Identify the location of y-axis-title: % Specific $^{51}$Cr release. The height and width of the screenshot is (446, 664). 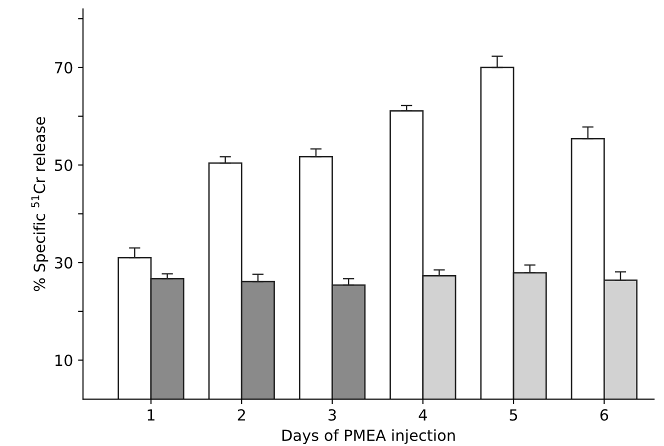
(39, 204).